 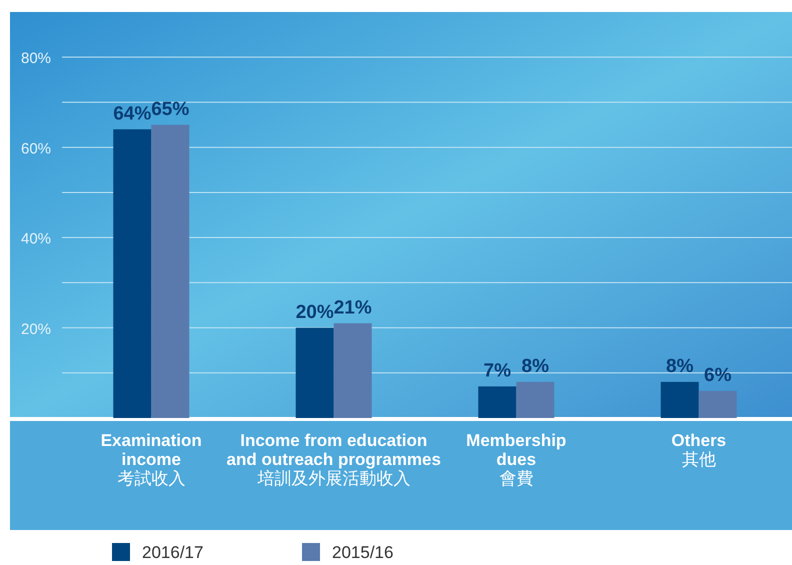 I want to click on data-label: 21%, so click(x=353, y=307).